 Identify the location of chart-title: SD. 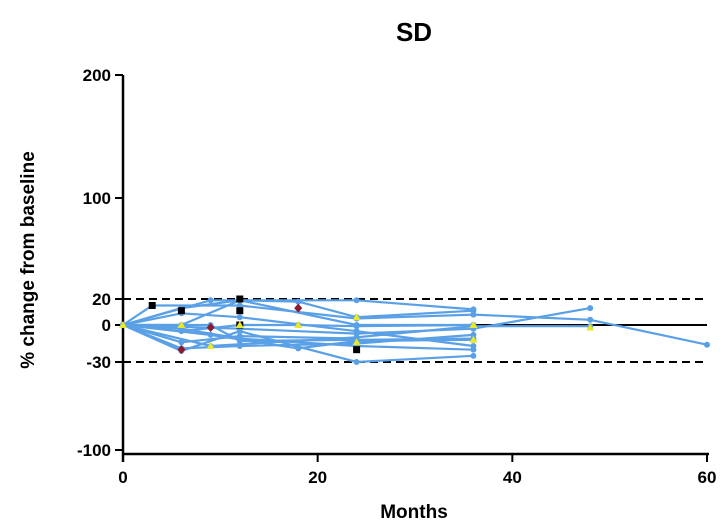
(414, 32).